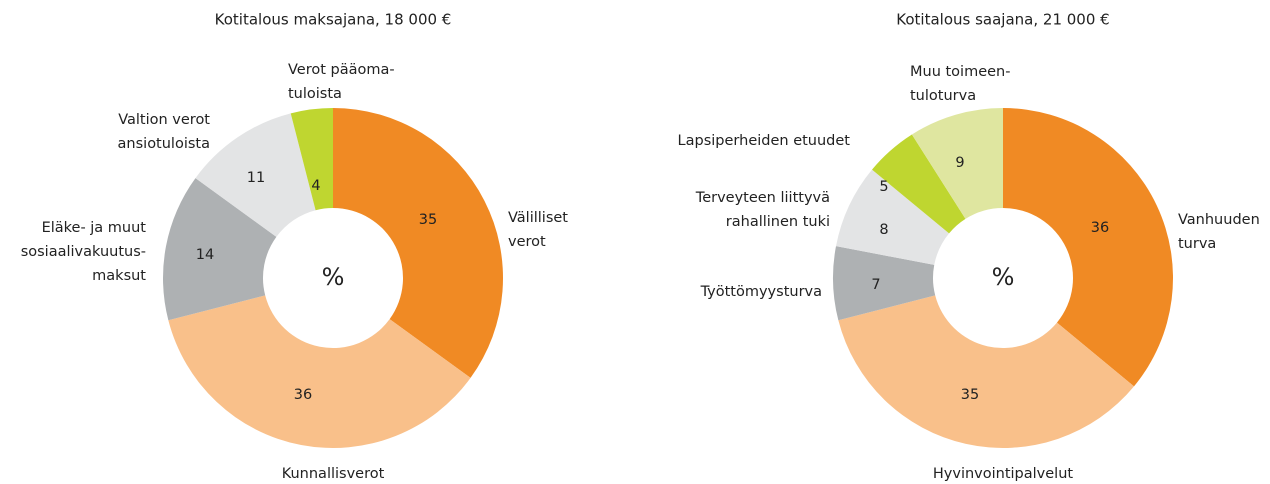 This screenshot has width=1270, height=484. I want to click on slice-label: Muu toimeen-tuloturva, so click(960, 84).